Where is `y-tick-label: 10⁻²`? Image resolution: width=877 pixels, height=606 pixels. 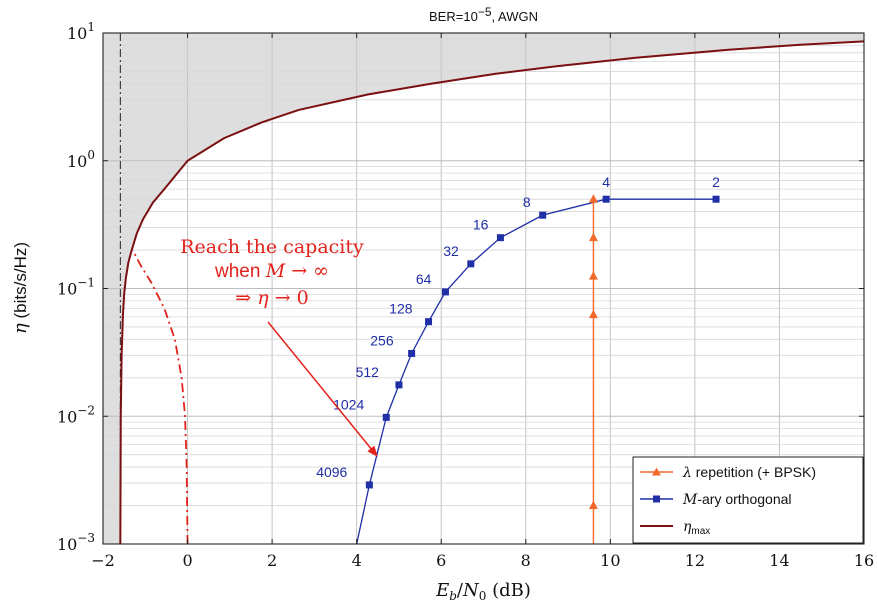
y-tick-label: 10⁻² is located at coordinates (76, 414).